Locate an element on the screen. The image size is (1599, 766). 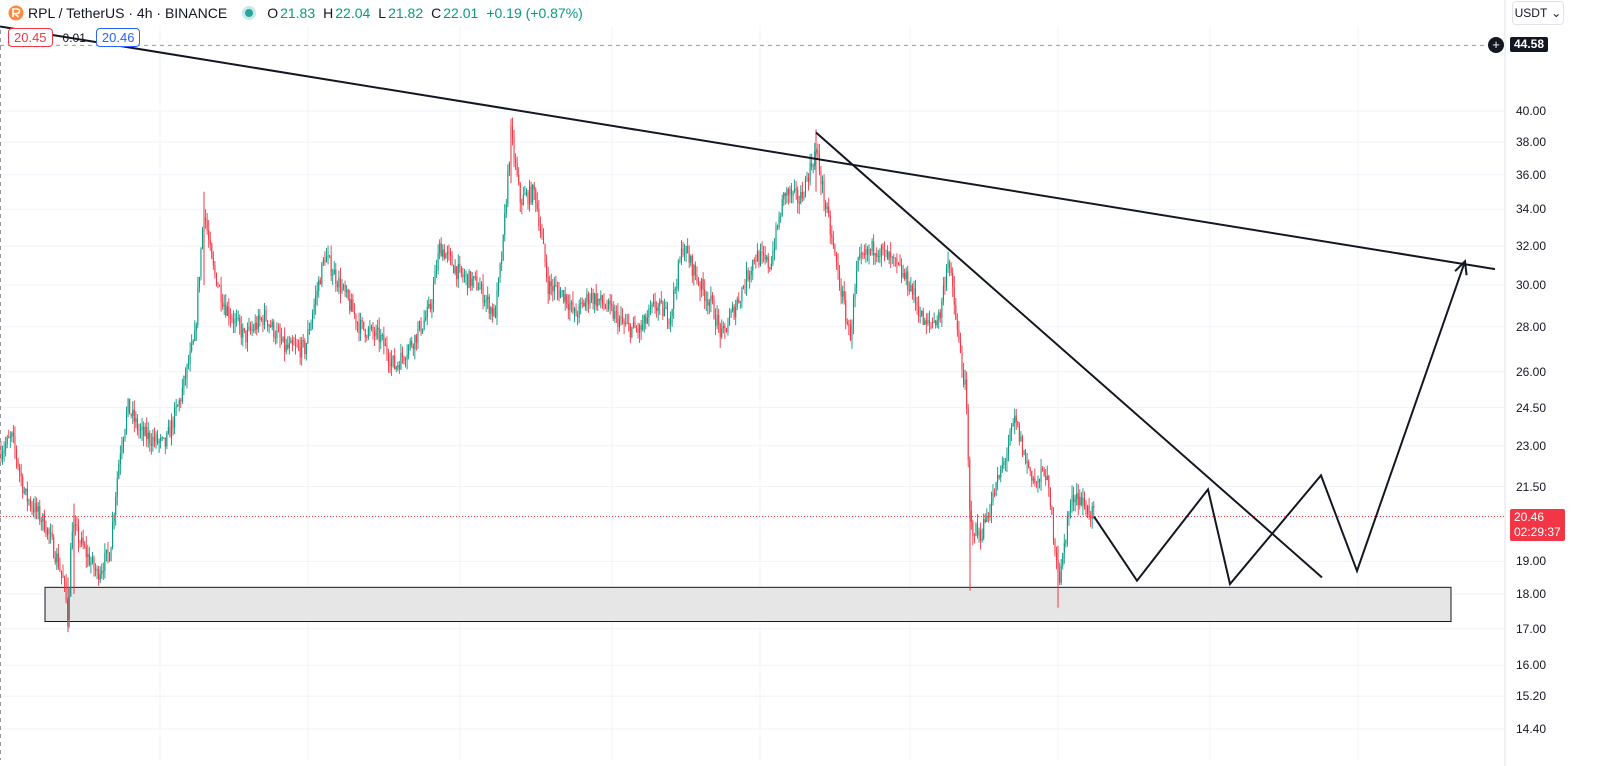
symbol-title: RPL / TetherUS · 4h · BINANCE is located at coordinates (128, 13).